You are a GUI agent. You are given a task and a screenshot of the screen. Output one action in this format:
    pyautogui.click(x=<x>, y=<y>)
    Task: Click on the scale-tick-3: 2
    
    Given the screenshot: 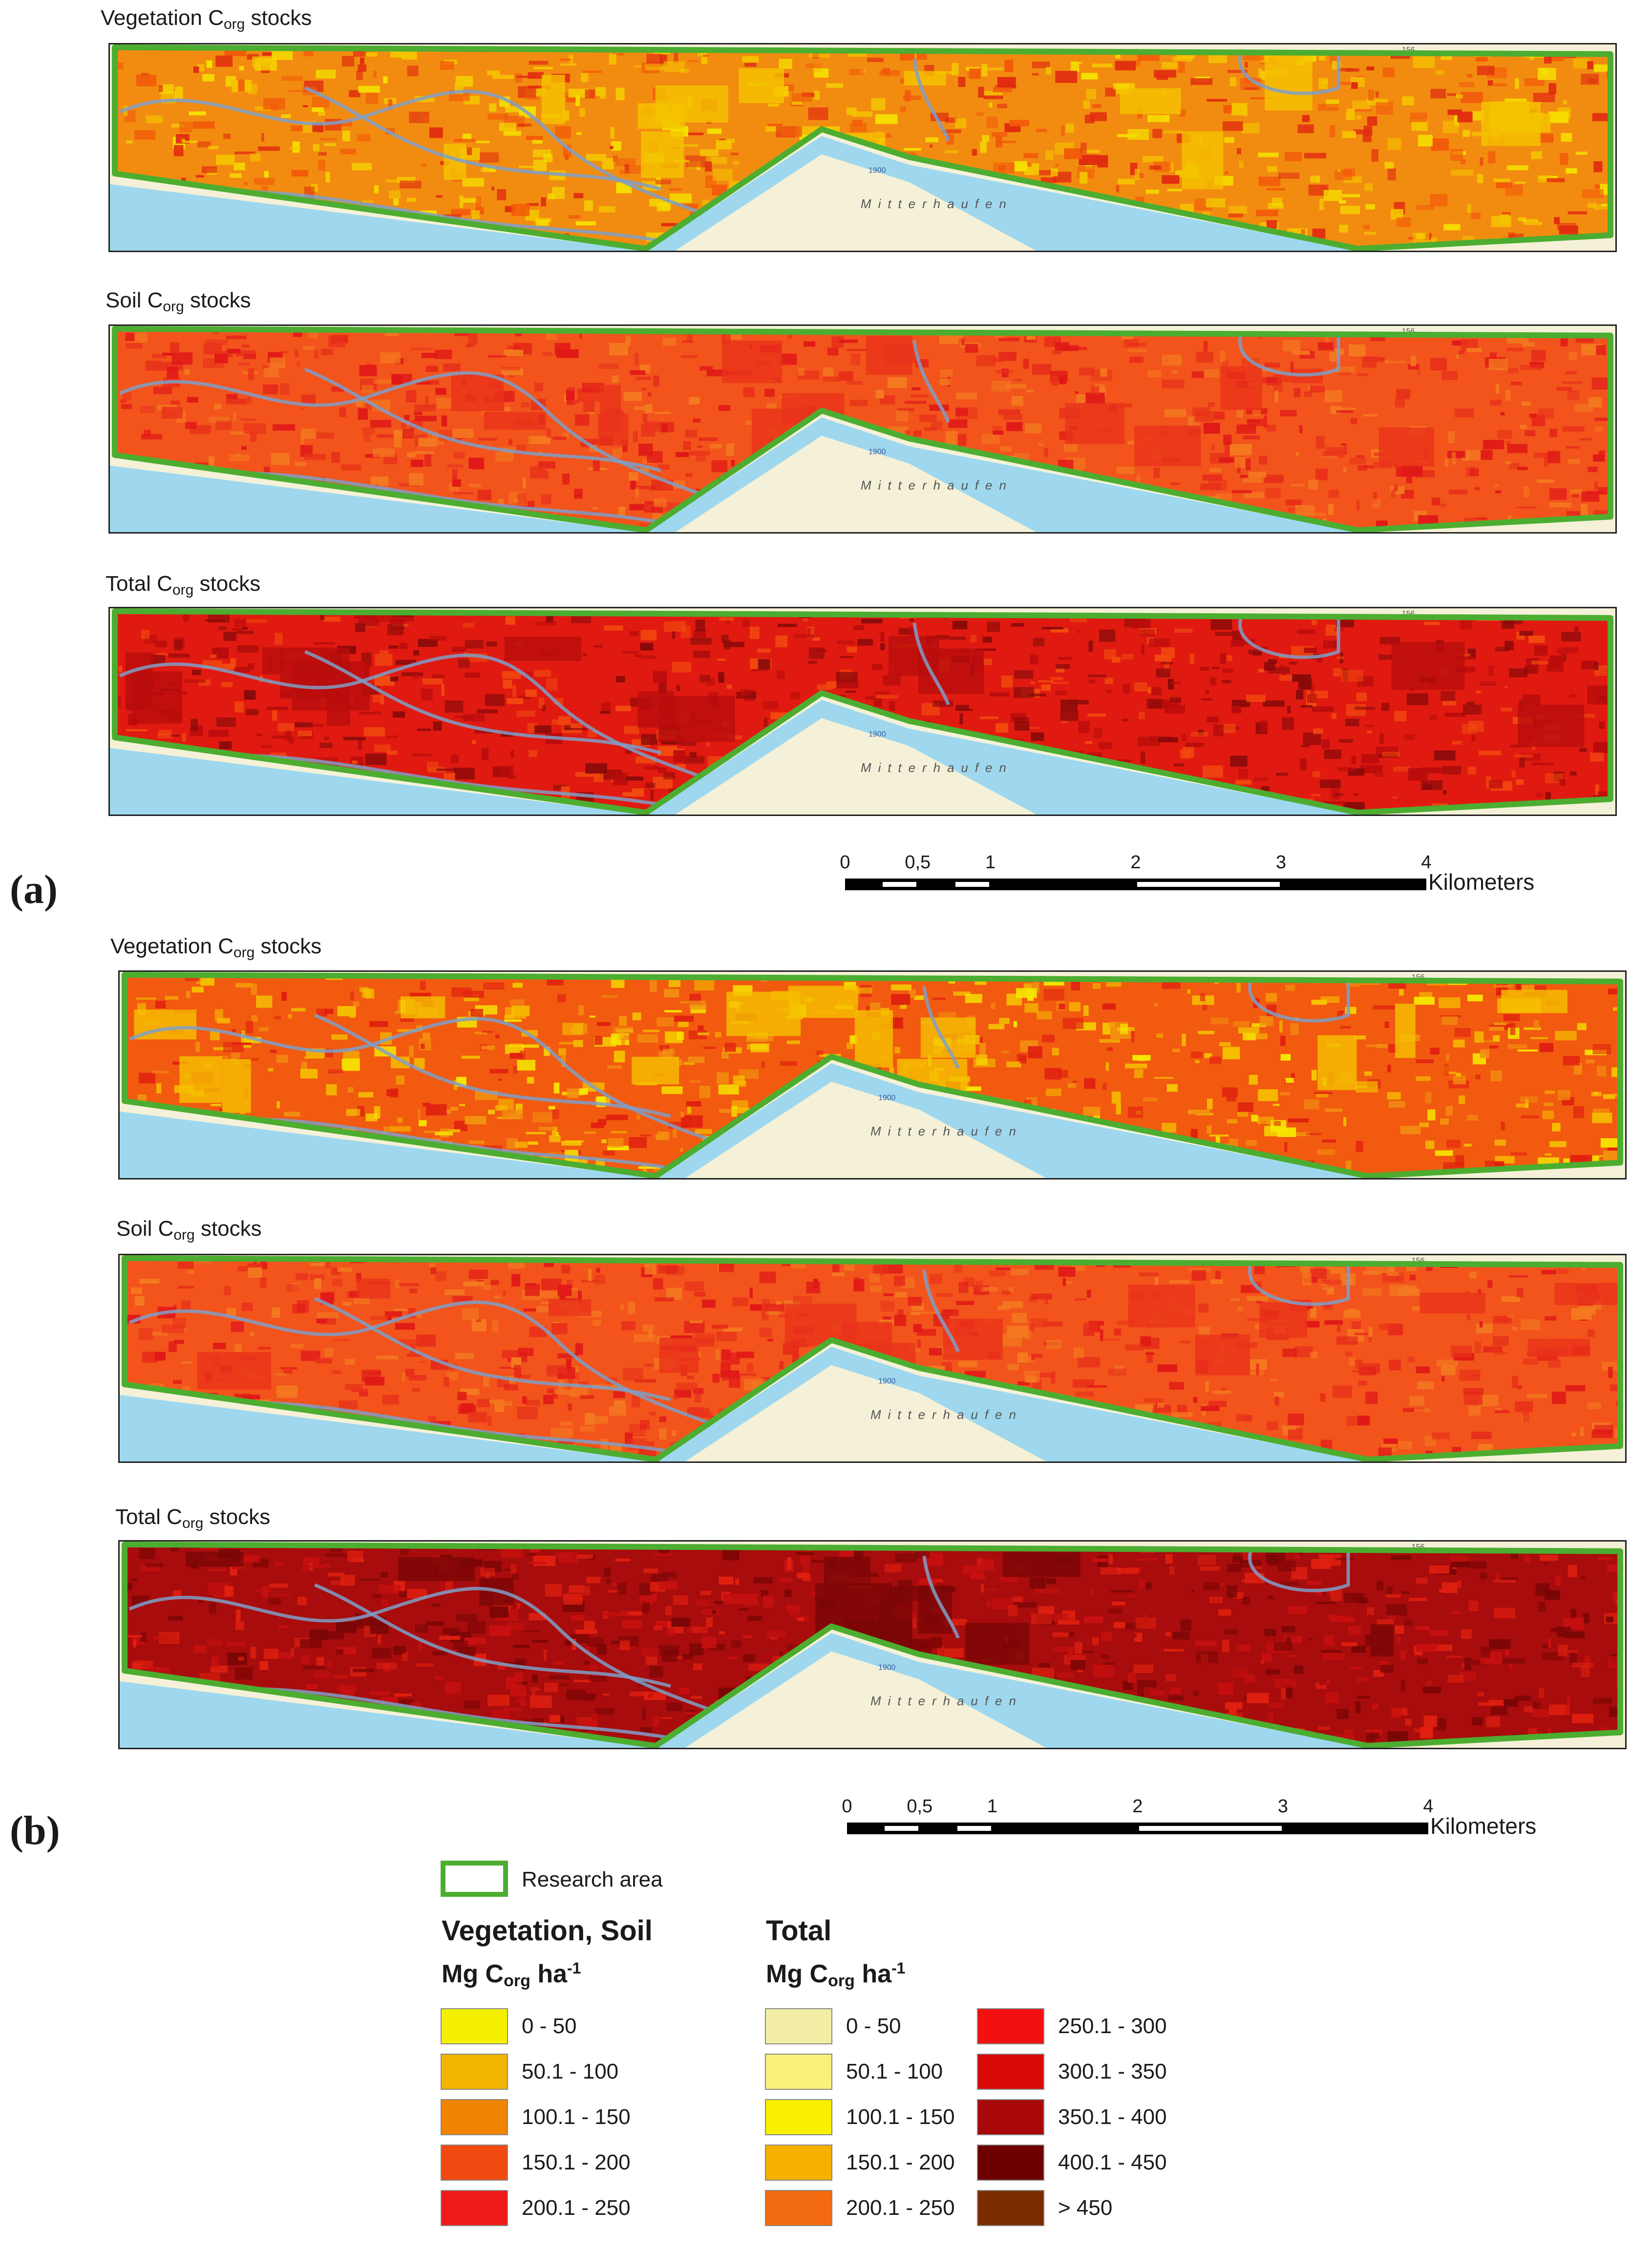 What is the action you would take?
    pyautogui.click(x=1137, y=1806)
    